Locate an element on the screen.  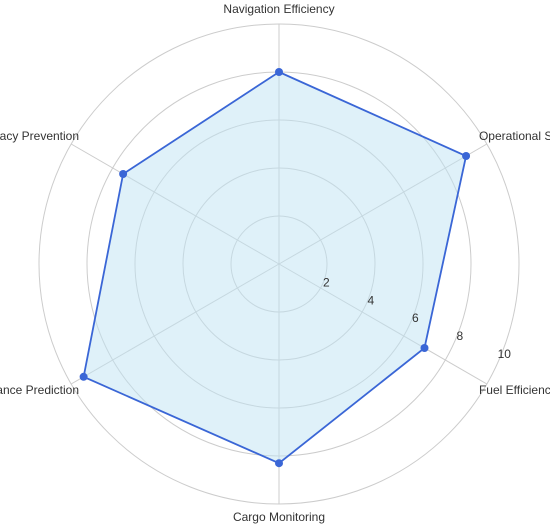
axis-label: Navigation Efficiency is located at coordinates (278, 9).